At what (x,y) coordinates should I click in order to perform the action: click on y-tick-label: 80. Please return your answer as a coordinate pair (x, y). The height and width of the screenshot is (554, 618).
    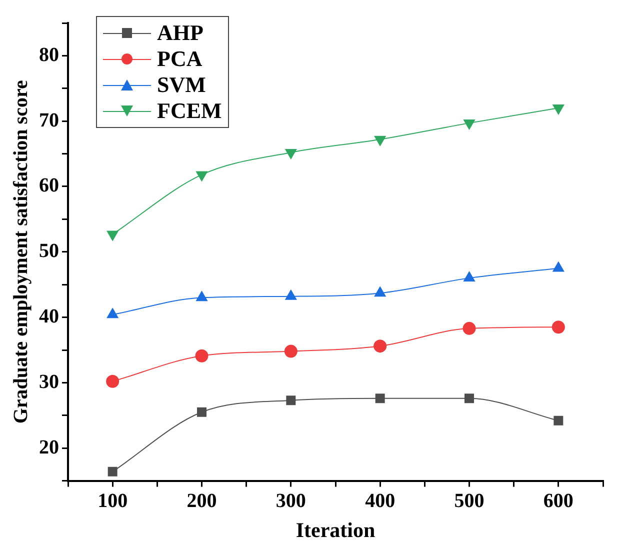
    Looking at the image, I should click on (49, 55).